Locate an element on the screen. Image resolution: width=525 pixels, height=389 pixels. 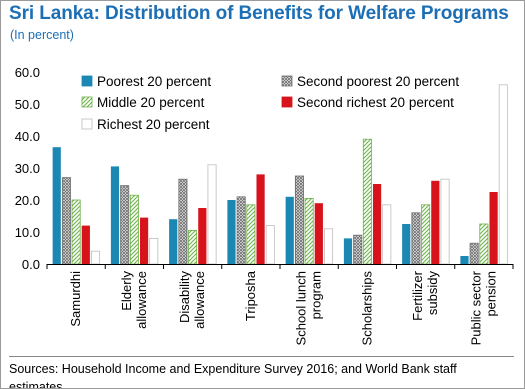
legend-label: Second richest 20 percent is located at coordinates (375, 102).